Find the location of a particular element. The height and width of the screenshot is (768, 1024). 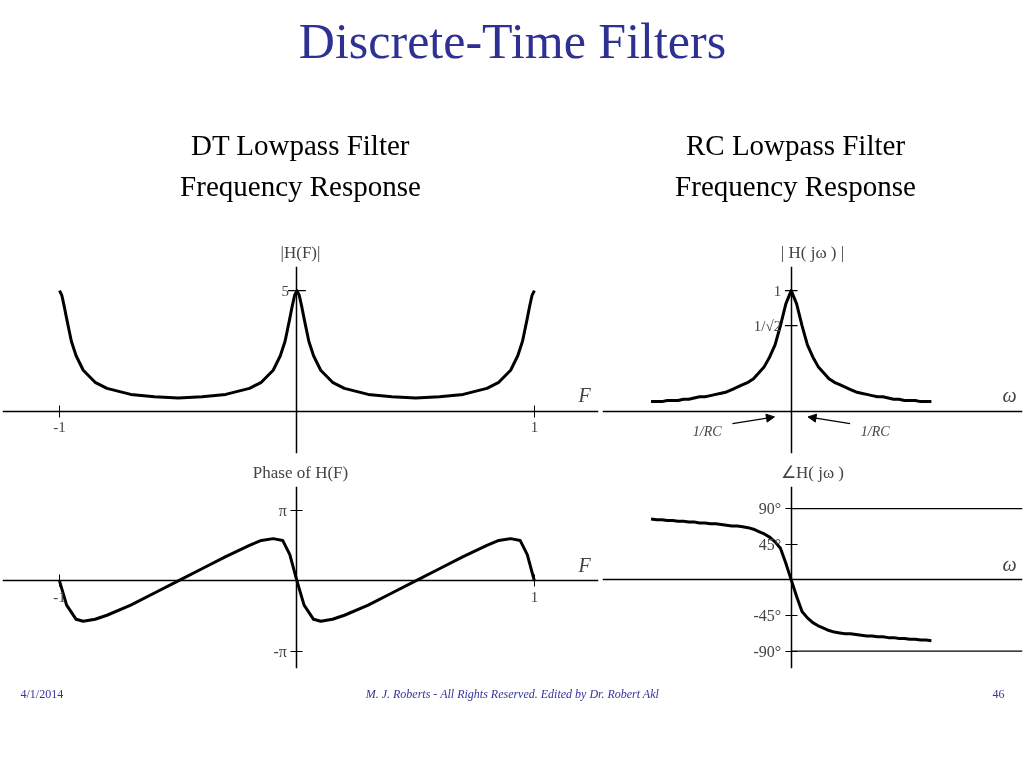

y-tick-label: π is located at coordinates (282, 510).